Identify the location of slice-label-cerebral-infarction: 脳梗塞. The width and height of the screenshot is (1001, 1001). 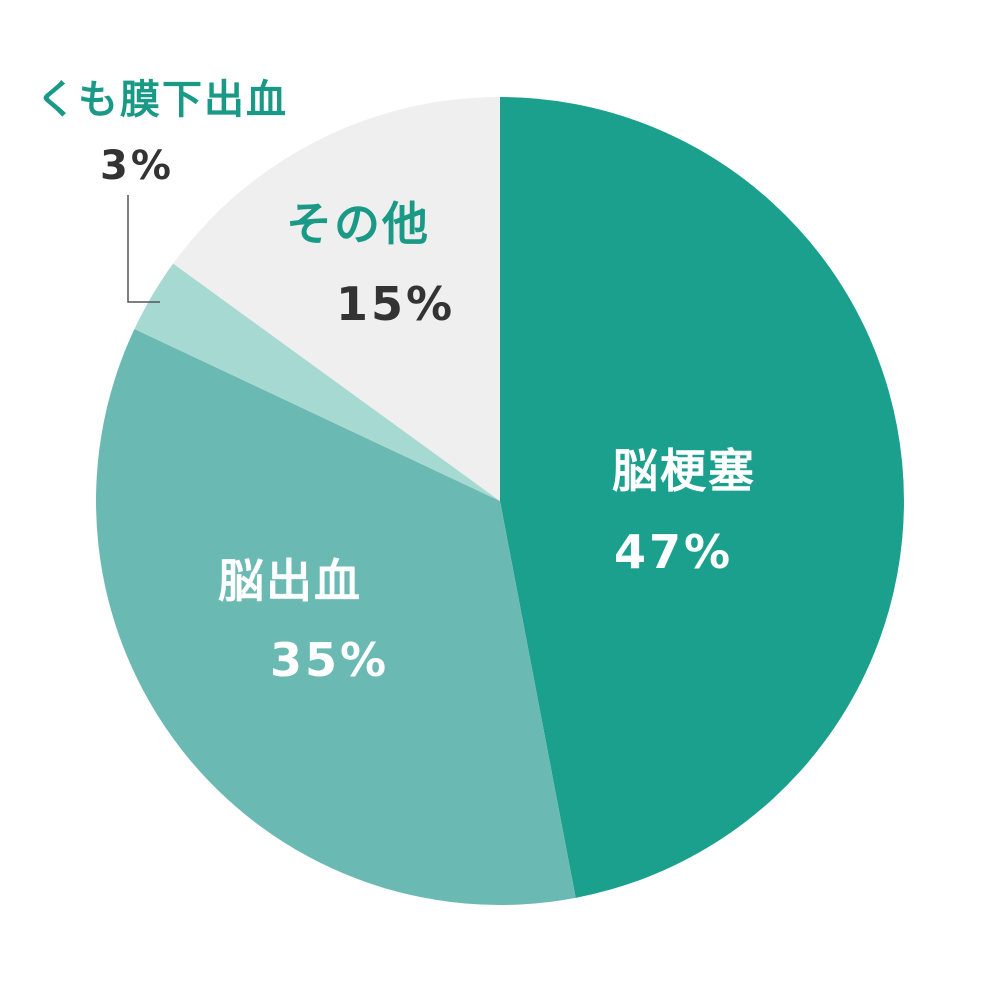
(684, 471).